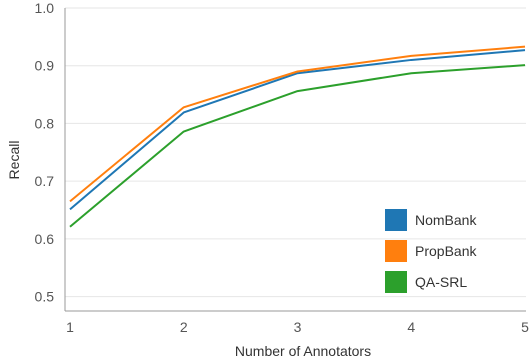  Describe the element at coordinates (303, 351) in the screenshot. I see `x-axis-title: Number of Annotators` at that location.